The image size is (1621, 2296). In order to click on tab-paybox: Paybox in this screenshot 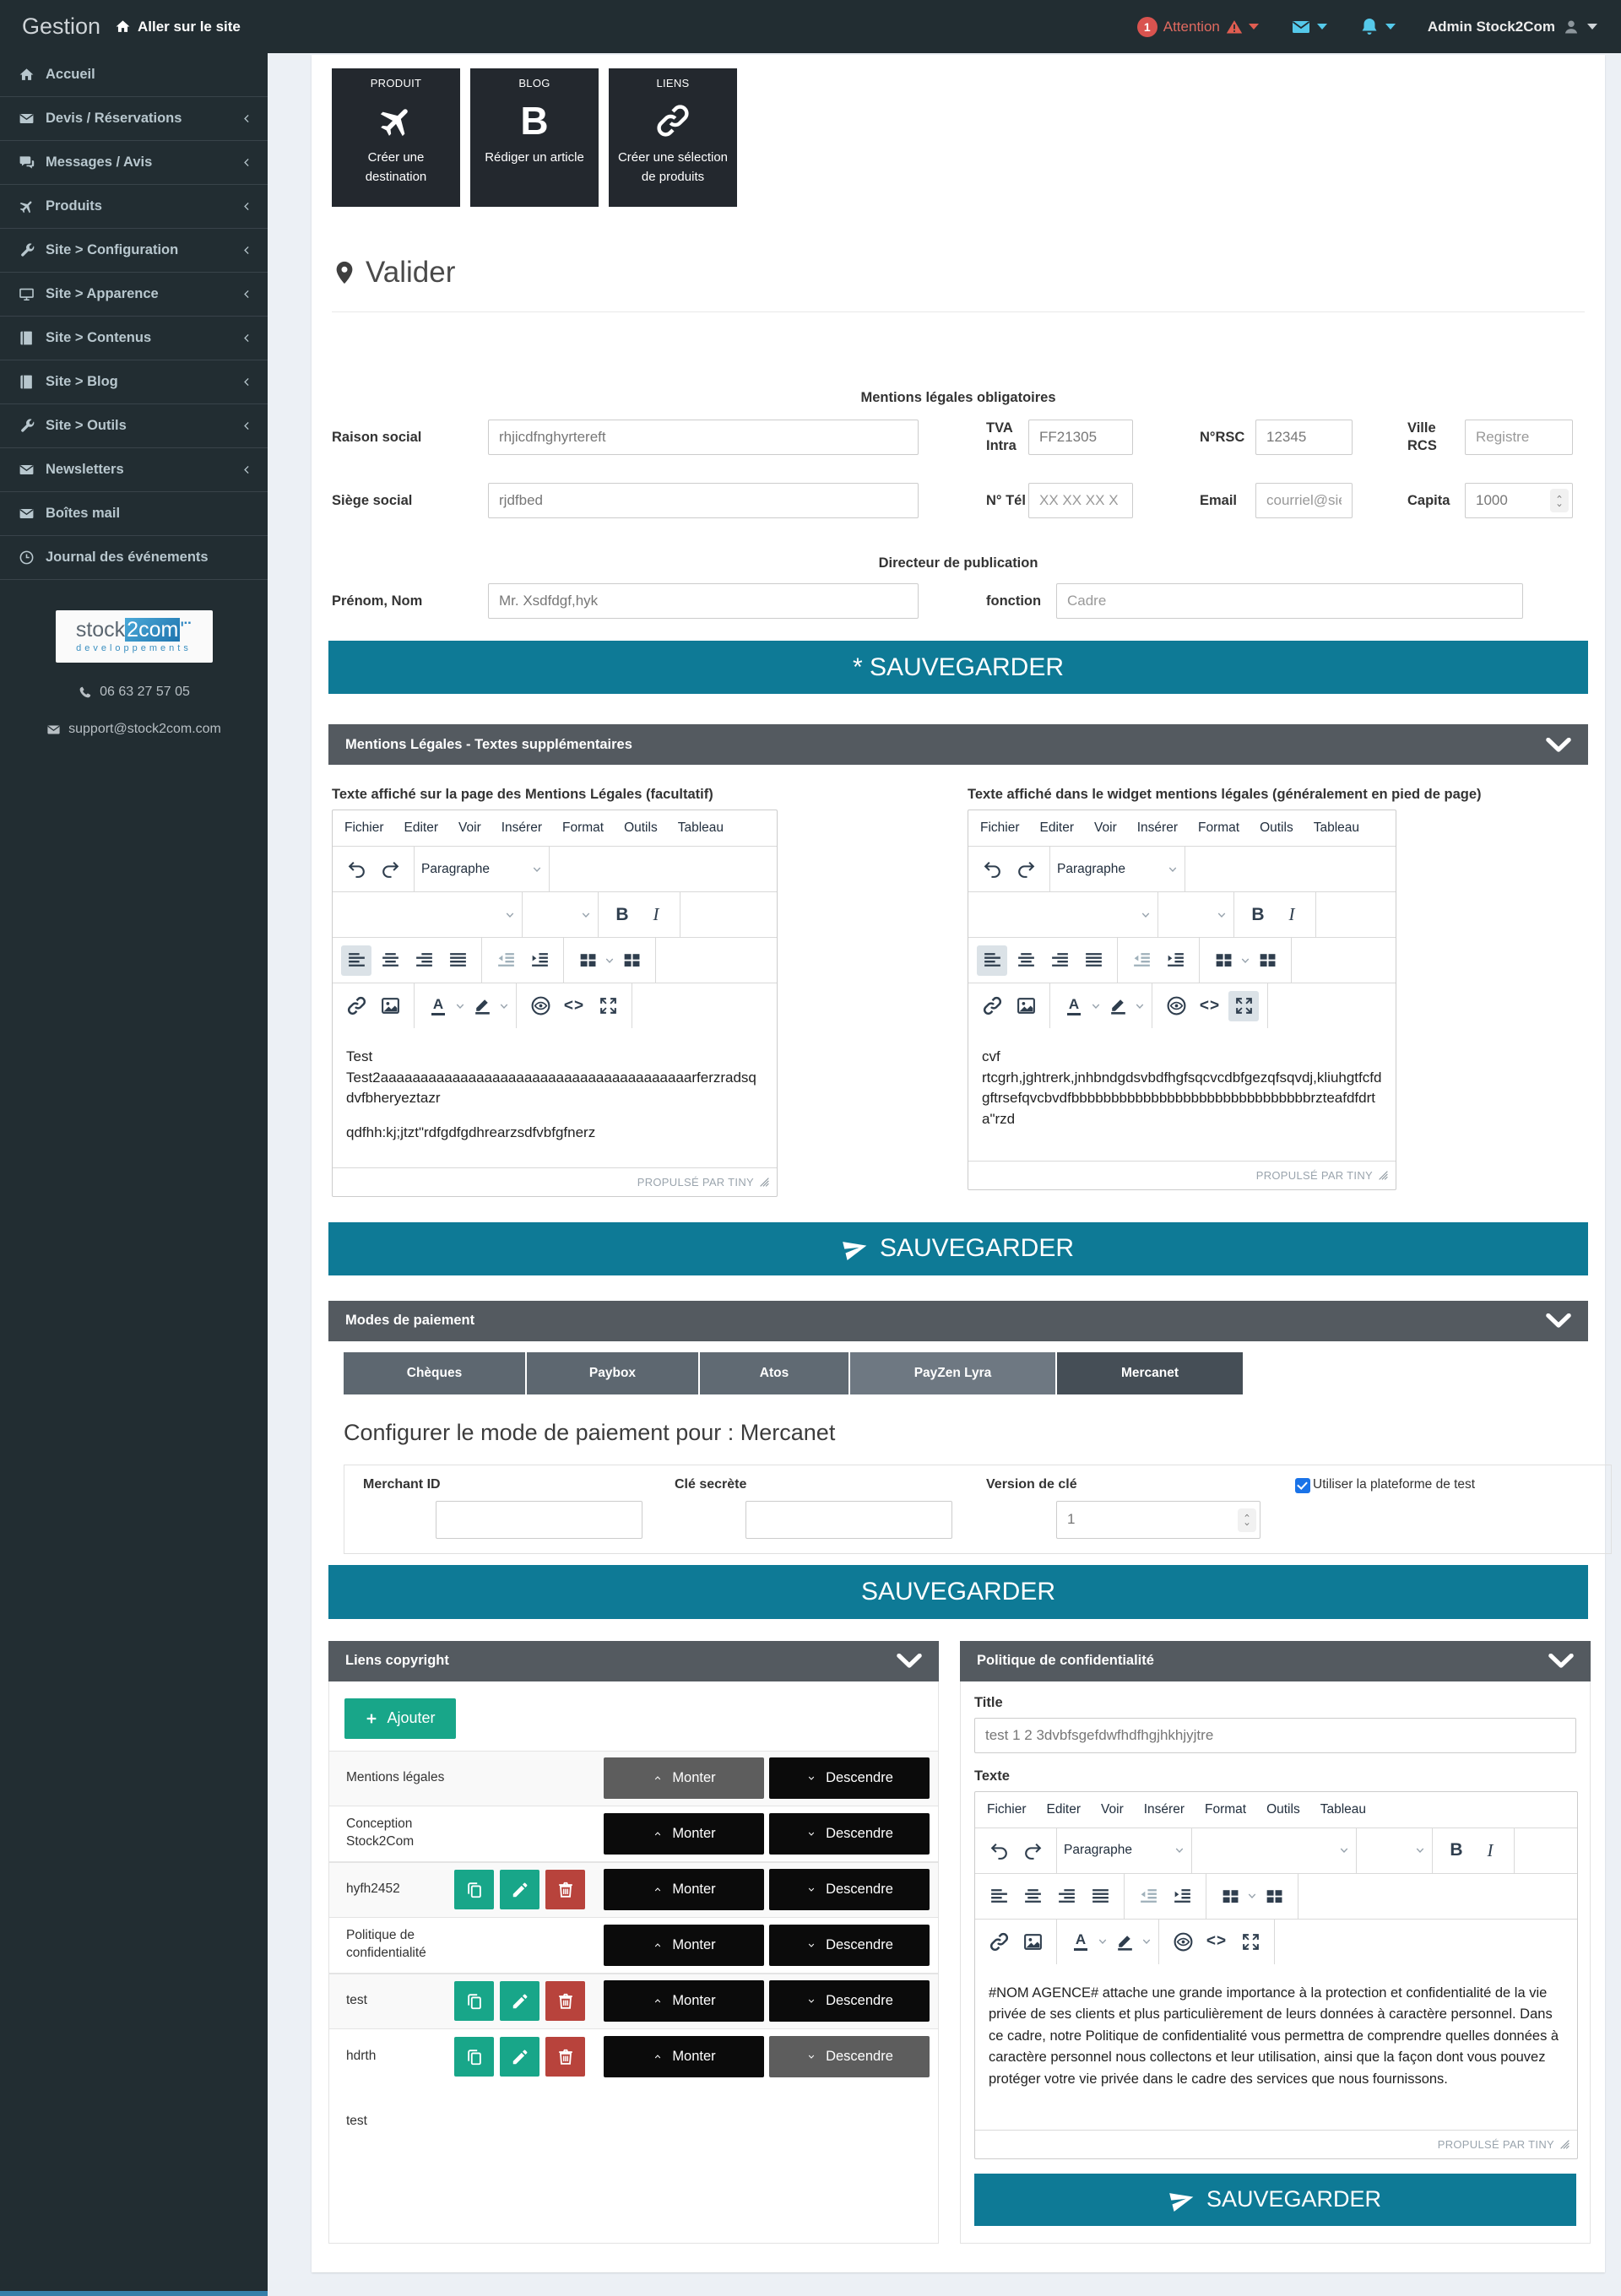, I will do `click(612, 1372)`.